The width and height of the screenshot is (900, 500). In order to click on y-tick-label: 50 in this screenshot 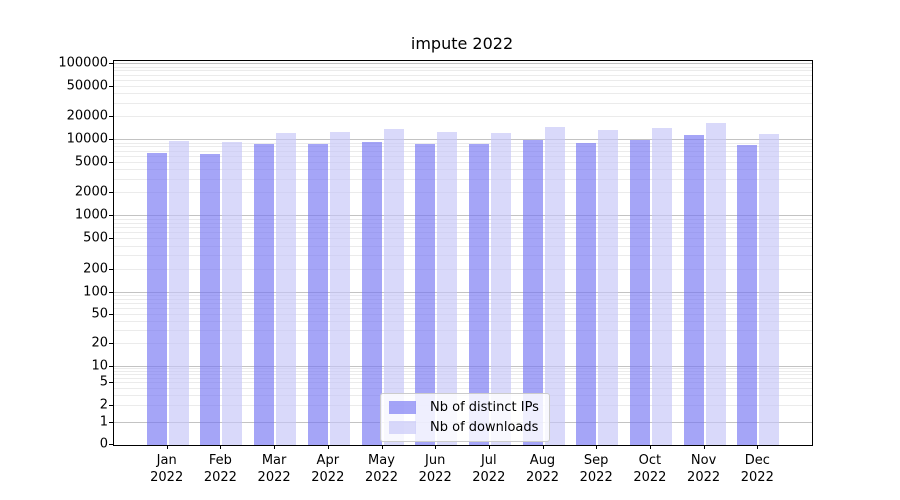, I will do `click(99, 314)`.